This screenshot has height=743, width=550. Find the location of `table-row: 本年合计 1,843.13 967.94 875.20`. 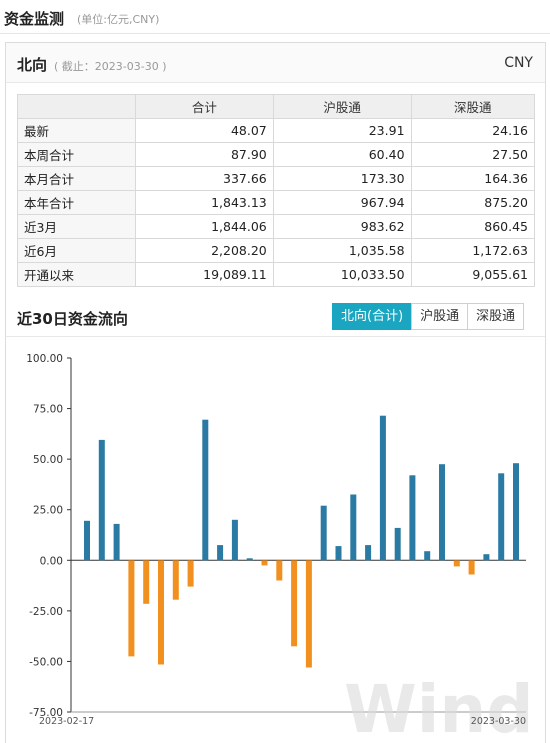

table-row: 本年合计 1,843.13 967.94 875.20 is located at coordinates (276, 202).